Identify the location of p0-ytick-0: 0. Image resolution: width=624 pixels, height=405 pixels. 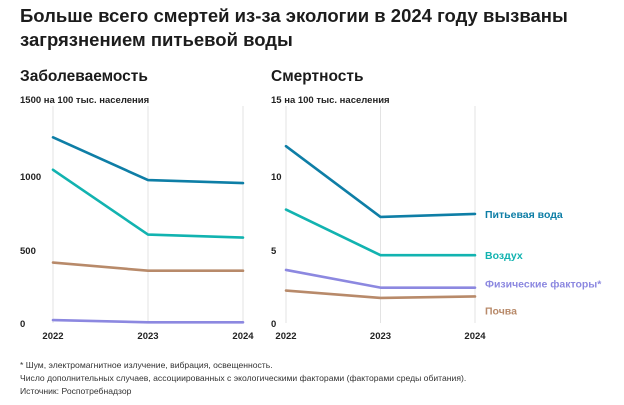
(22, 324).